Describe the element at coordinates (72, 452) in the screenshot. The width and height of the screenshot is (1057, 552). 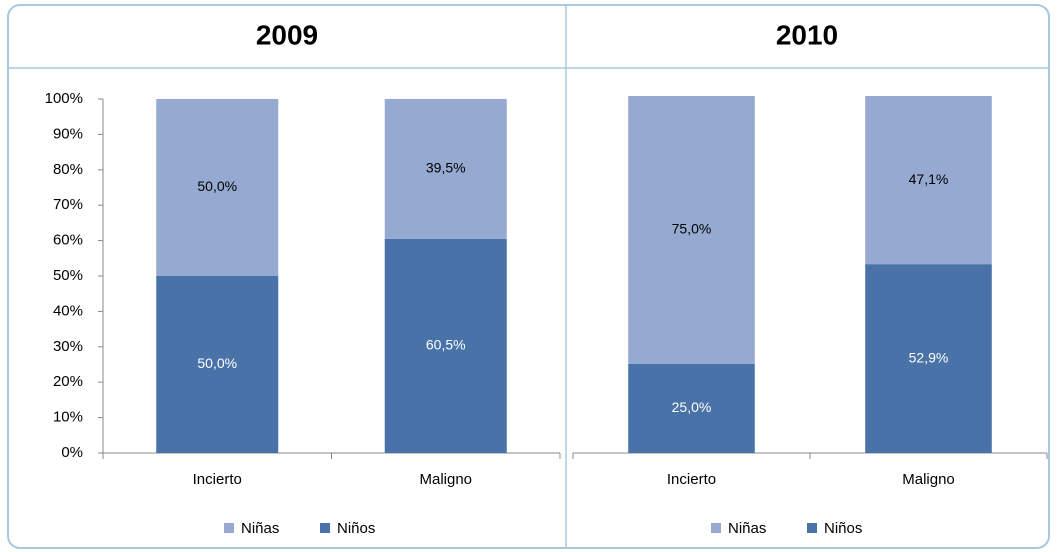
I see `y-tick-label: 0%` at that location.